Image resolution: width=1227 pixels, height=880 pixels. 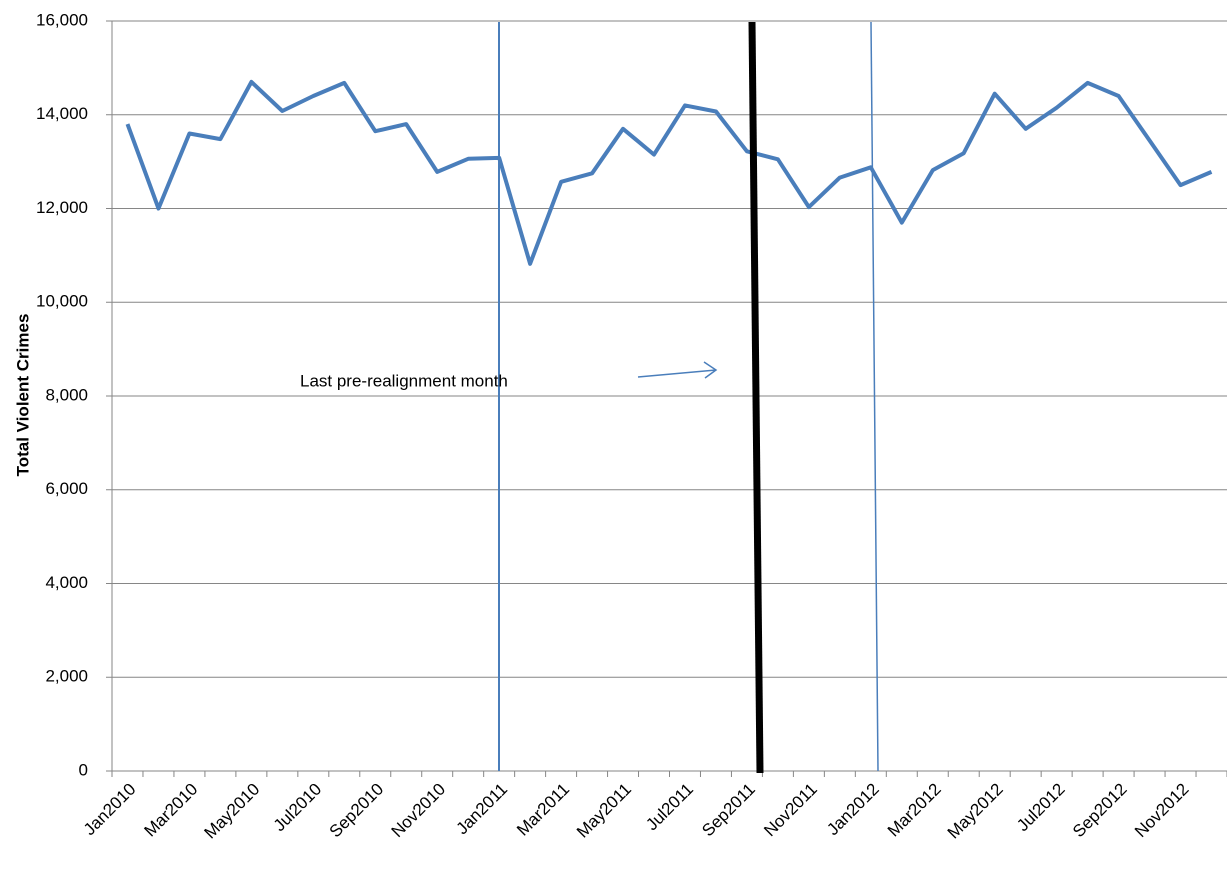 What do you see at coordinates (110, 810) in the screenshot?
I see `x-tick-label: Jan2010` at bounding box center [110, 810].